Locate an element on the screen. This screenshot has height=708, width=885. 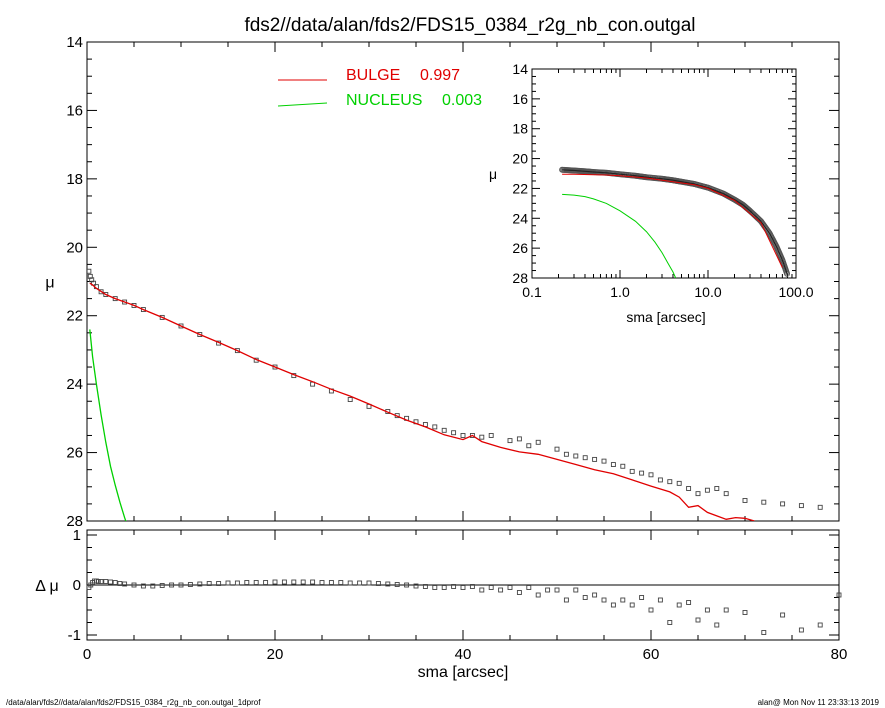
inset-frame is located at coordinates (664, 173).